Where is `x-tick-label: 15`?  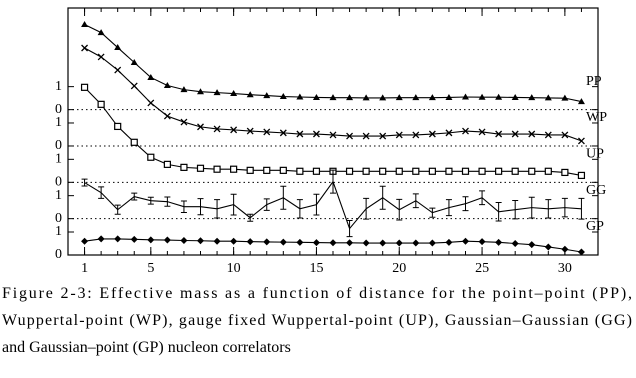 x-tick-label: 15 is located at coordinates (316, 268).